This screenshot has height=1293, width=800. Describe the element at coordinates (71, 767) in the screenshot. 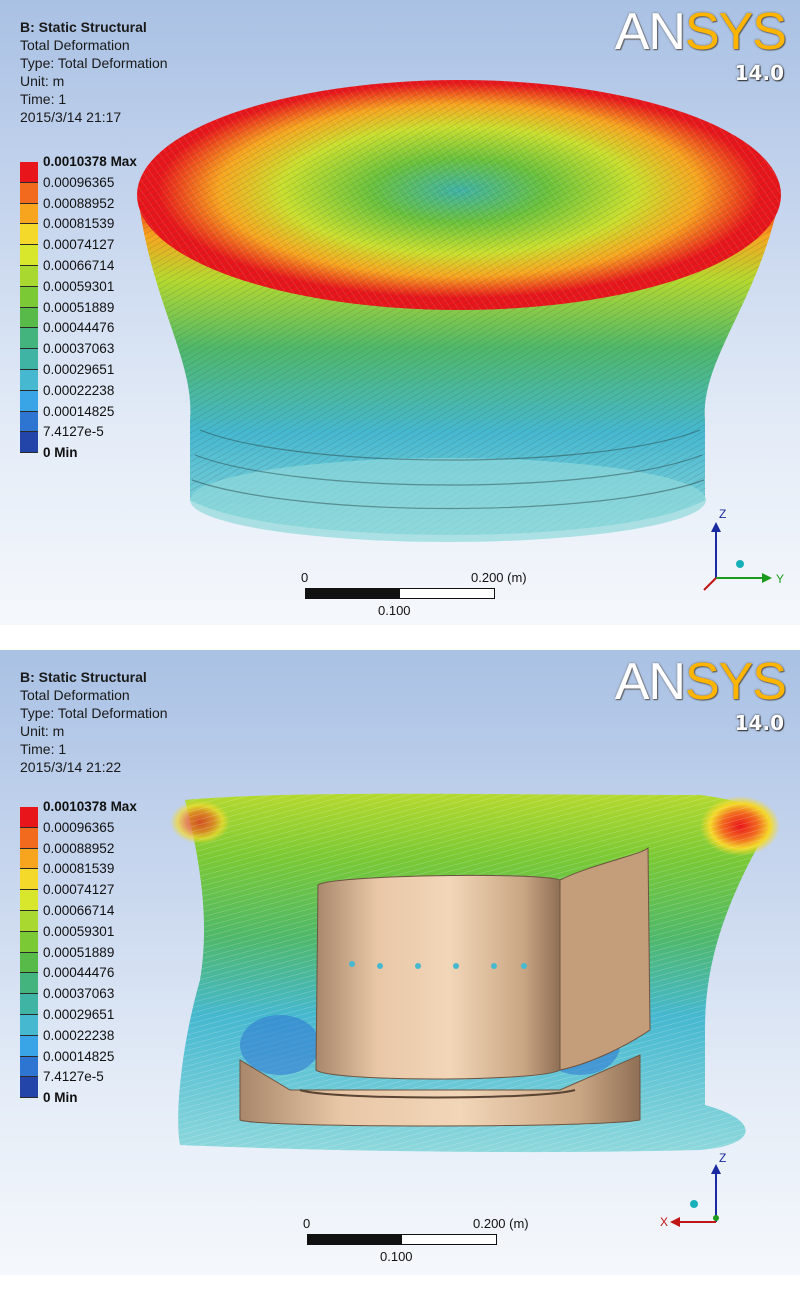

I see `info-timestamp: 2015/3/14 21:22` at that location.